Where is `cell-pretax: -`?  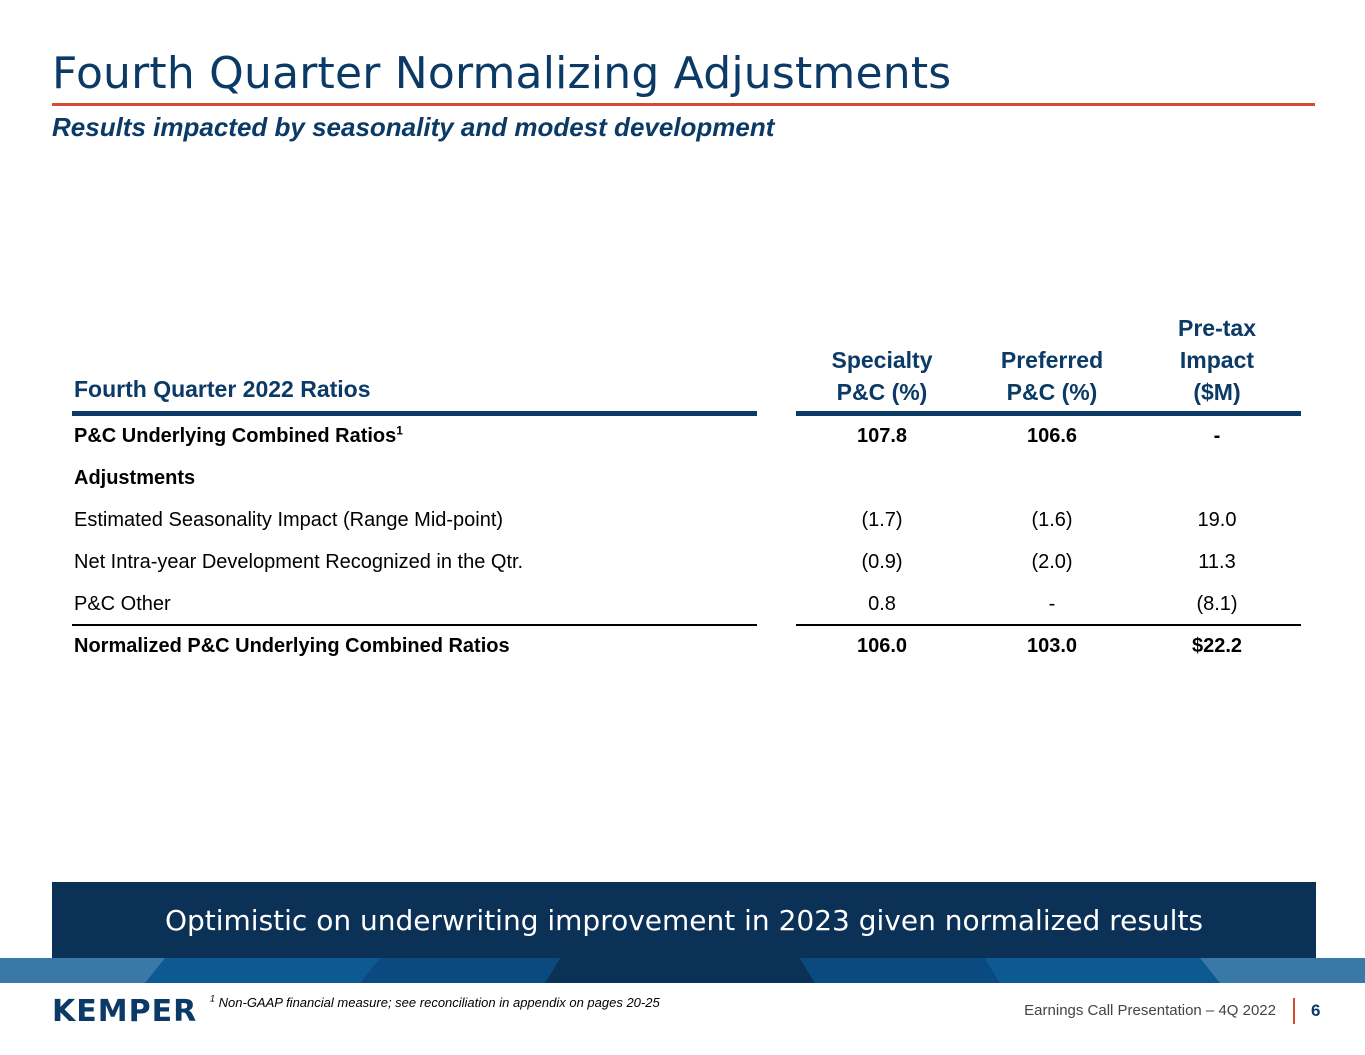
cell-pretax: - is located at coordinates (1217, 436).